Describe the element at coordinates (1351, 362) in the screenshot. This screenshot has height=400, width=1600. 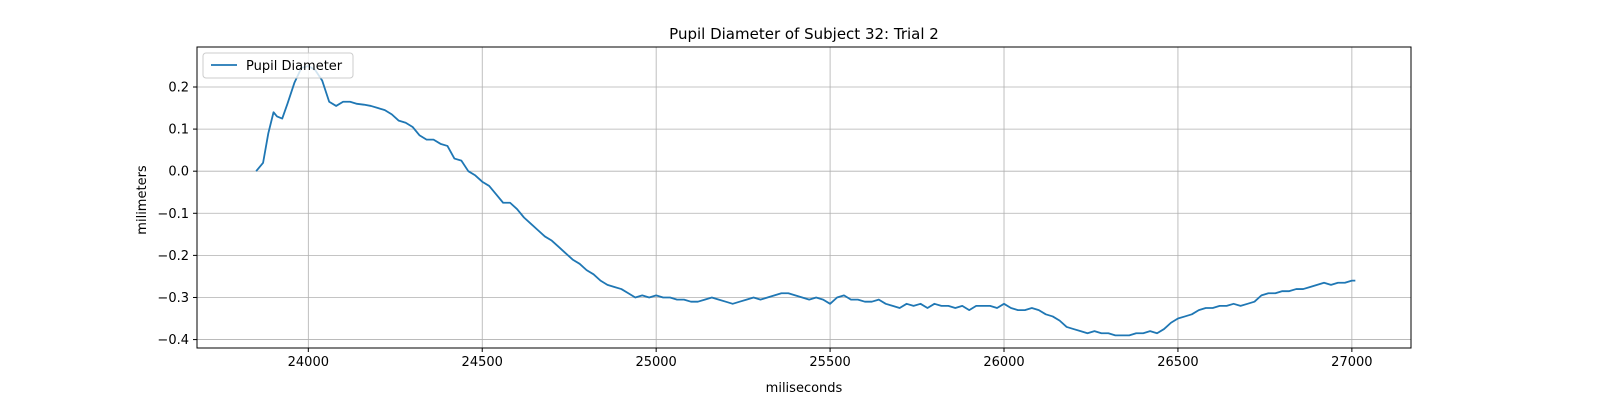
I see `x-tick-label: 27000` at that location.